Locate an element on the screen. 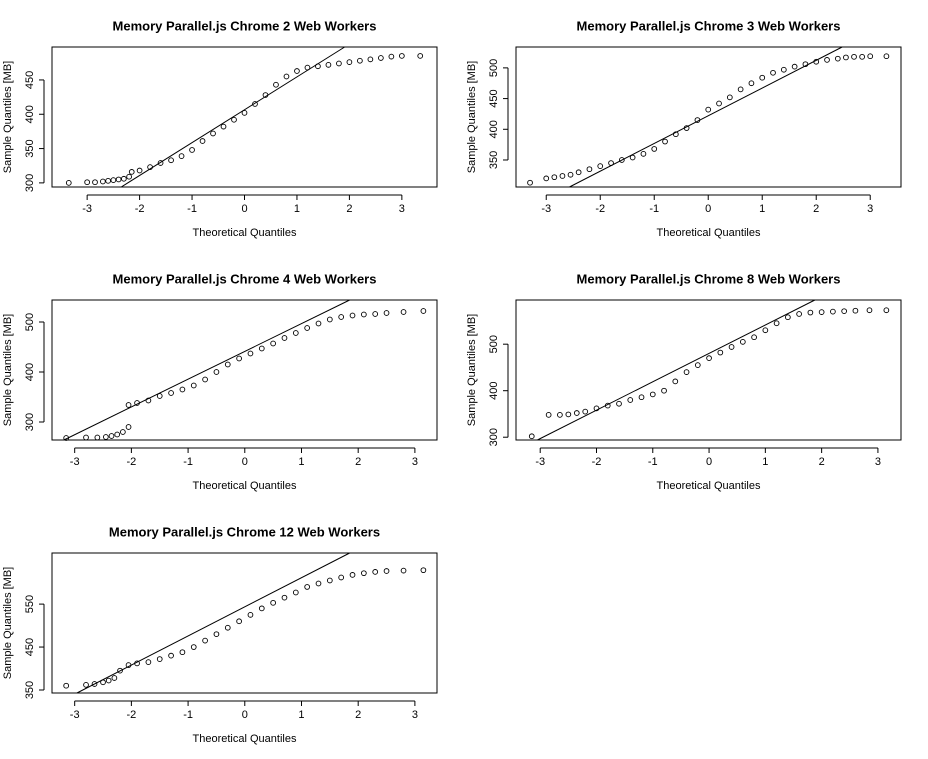  y-tick-label: 400 is located at coordinates (494, 129).